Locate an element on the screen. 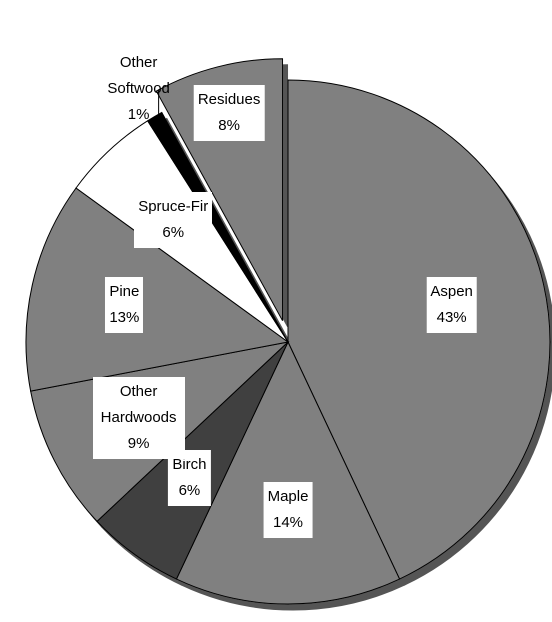 This screenshot has height=622, width=552. slice-label: Other Hardwoods 9% is located at coordinates (138, 418).